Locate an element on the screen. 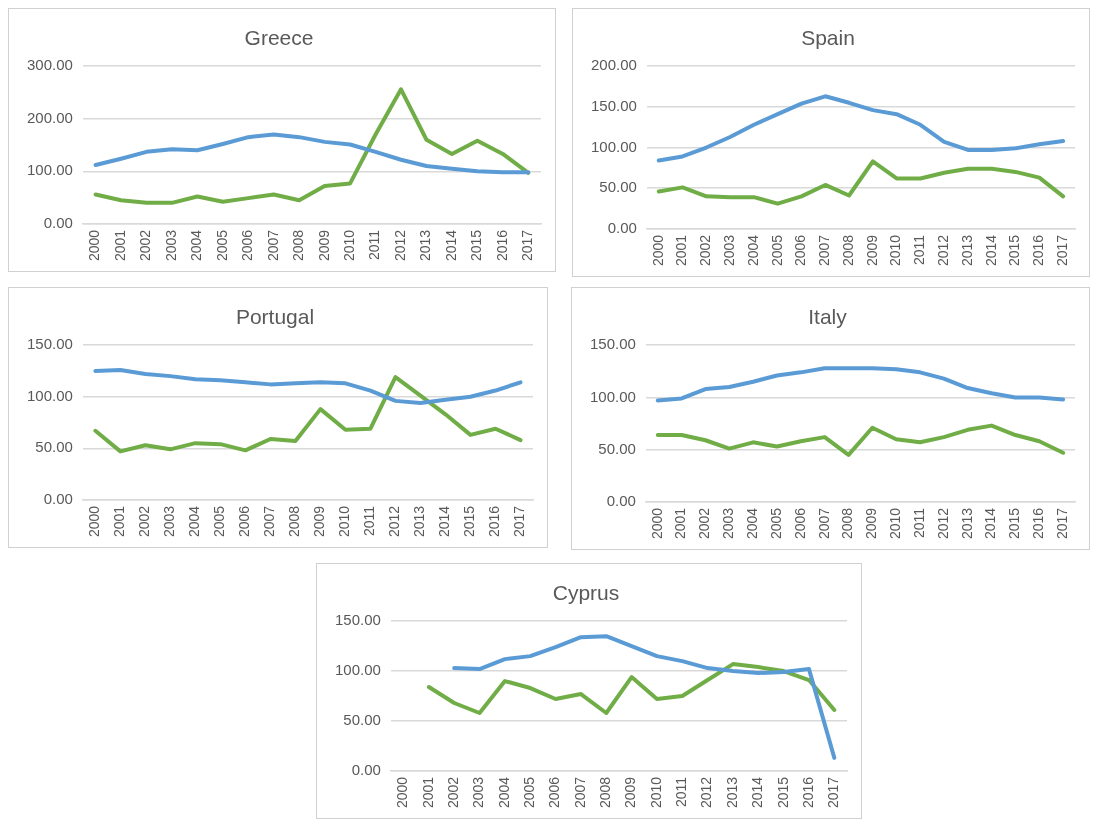 Image resolution: width=1093 pixels, height=819 pixels. chart-title: Greece is located at coordinates (279, 38).